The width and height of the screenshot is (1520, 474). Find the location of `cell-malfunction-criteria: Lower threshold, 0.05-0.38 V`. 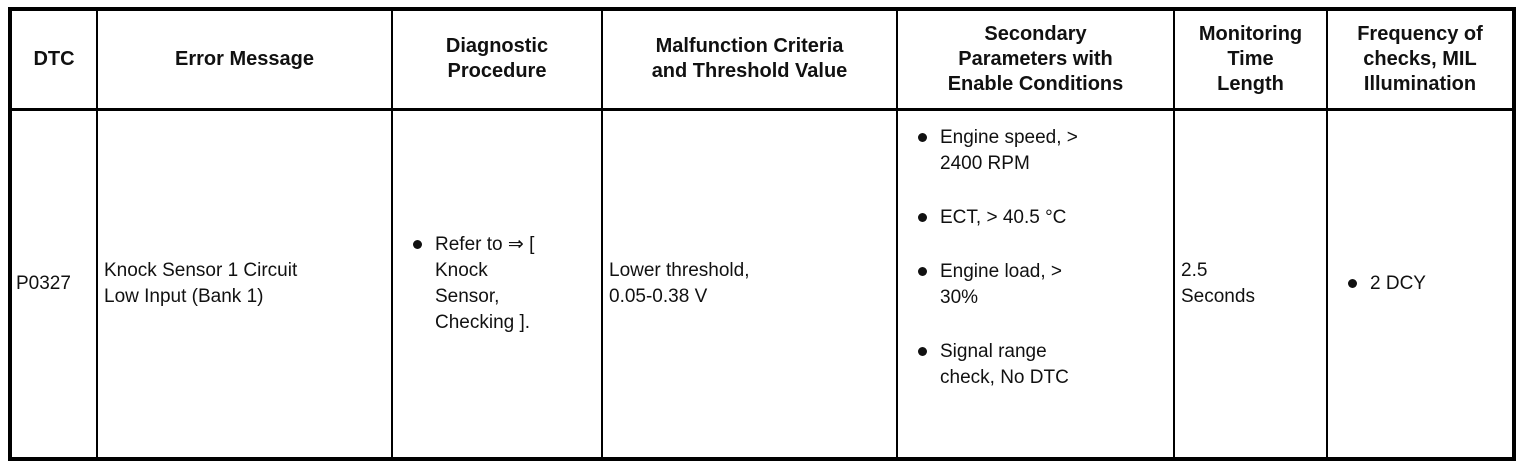

cell-malfunction-criteria: Lower threshold, 0.05-0.38 V is located at coordinates (749, 284).